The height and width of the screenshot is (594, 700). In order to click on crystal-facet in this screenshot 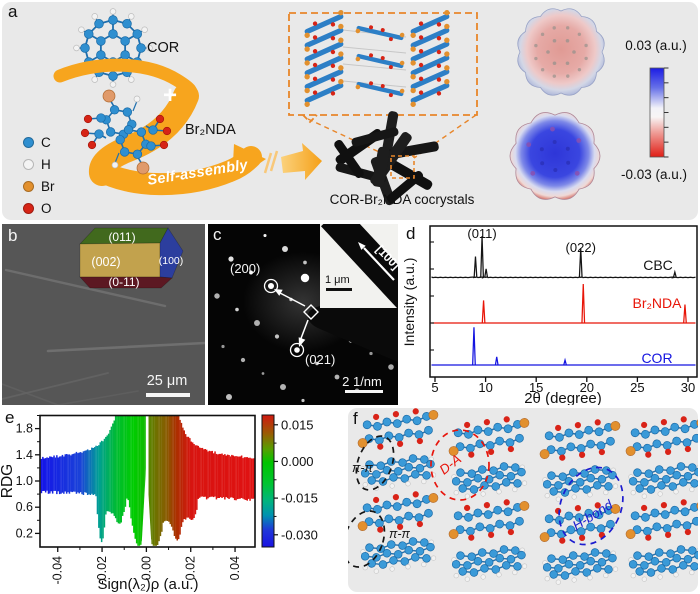, I will do `click(126, 282)`.